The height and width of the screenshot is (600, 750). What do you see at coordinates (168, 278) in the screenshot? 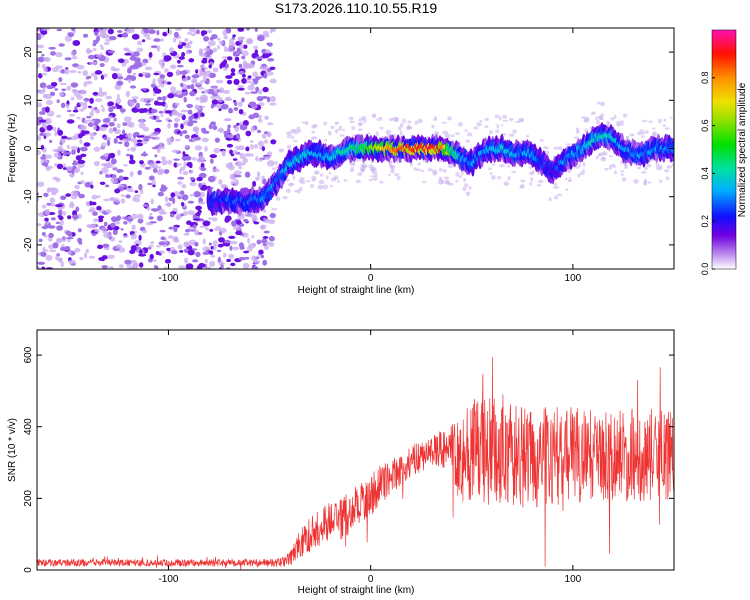
I see `x-tick-label: -100` at bounding box center [168, 278].